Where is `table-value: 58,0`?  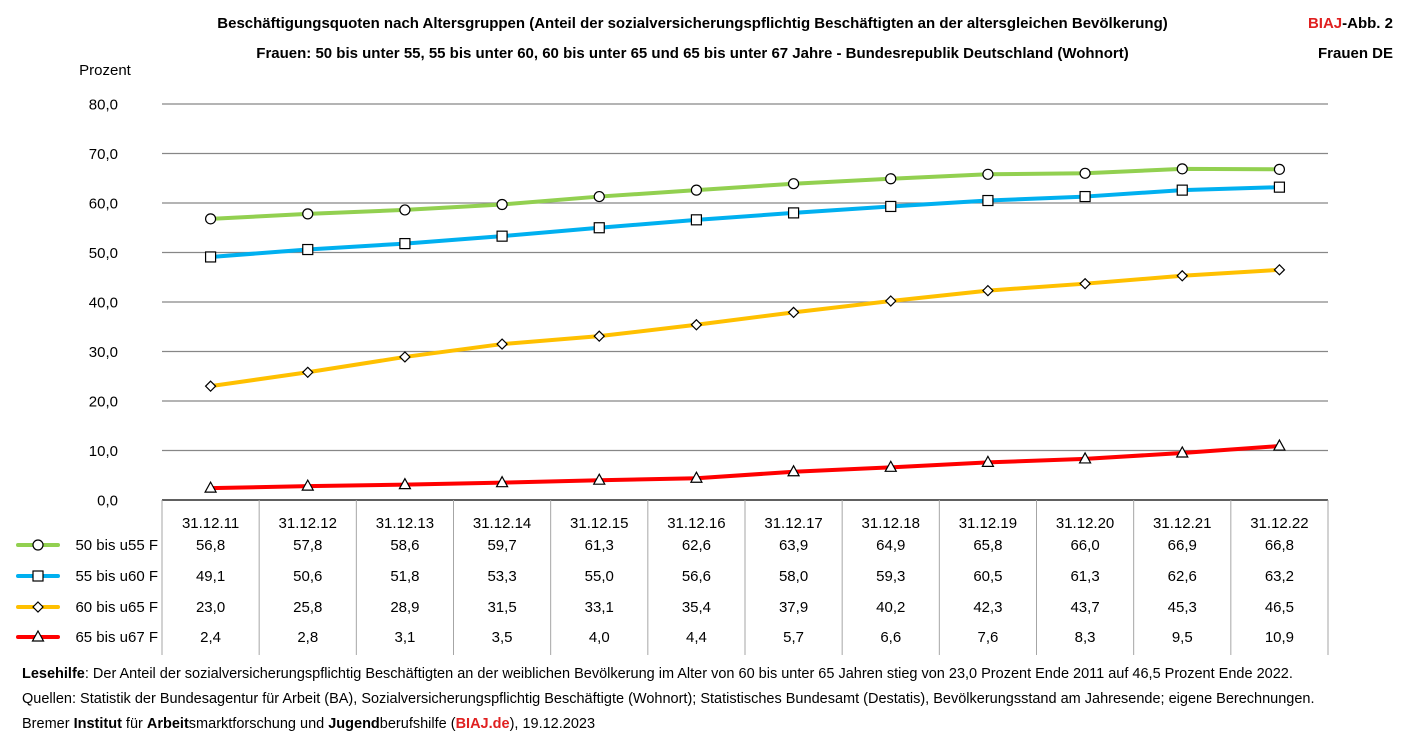
table-value: 58,0 is located at coordinates (793, 576).